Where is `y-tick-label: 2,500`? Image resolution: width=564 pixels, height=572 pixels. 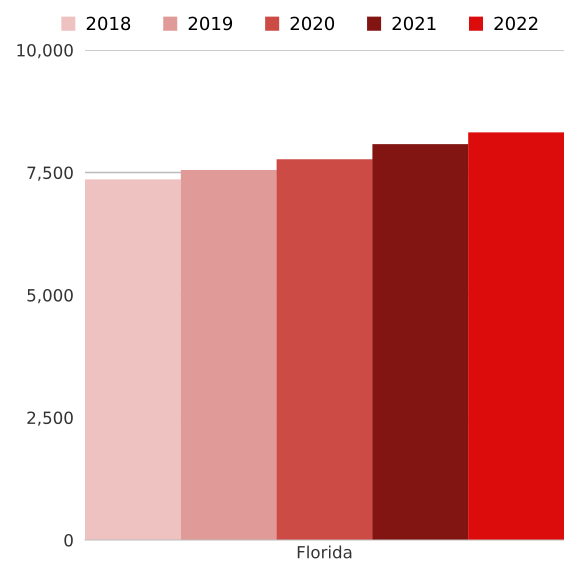
y-tick-label: 2,500 is located at coordinates (50, 418).